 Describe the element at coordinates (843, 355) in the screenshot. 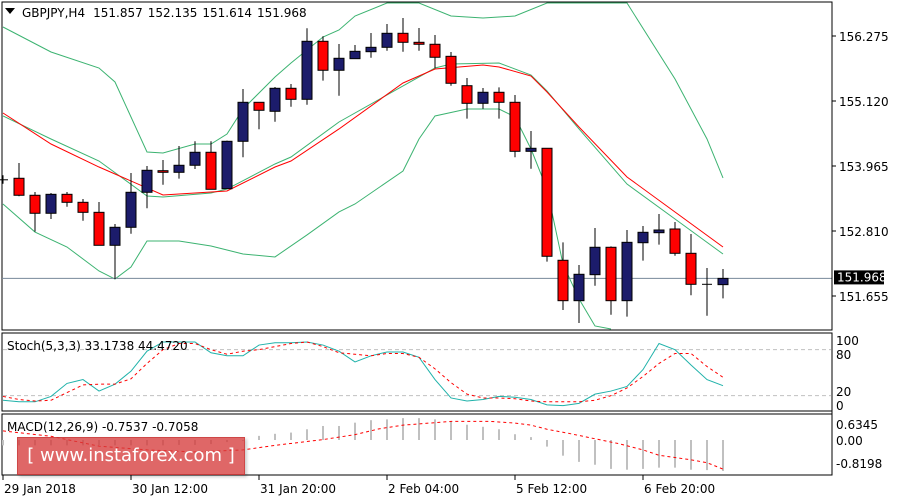

I see `stoch-axis-80: 80` at that location.